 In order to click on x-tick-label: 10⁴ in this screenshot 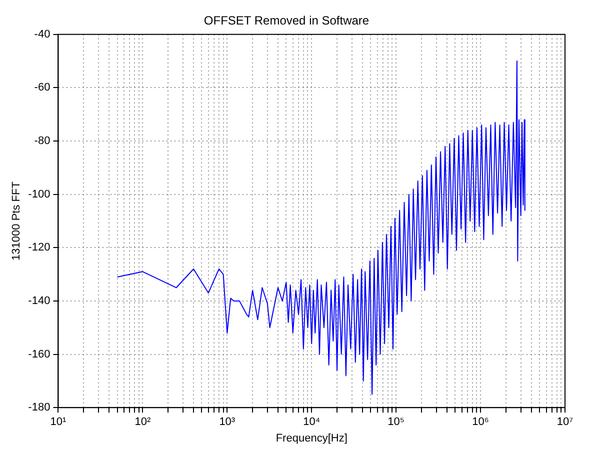, I will do `click(311, 422)`.